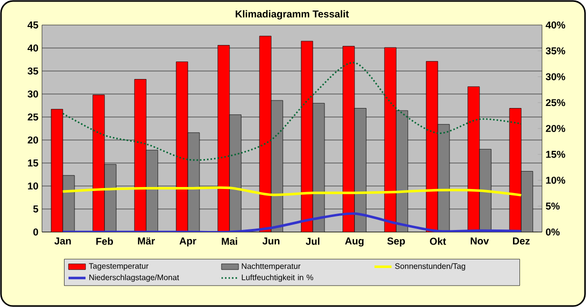  What do you see at coordinates (33, 140) in the screenshot?
I see `y-tick-label: 20` at bounding box center [33, 140].